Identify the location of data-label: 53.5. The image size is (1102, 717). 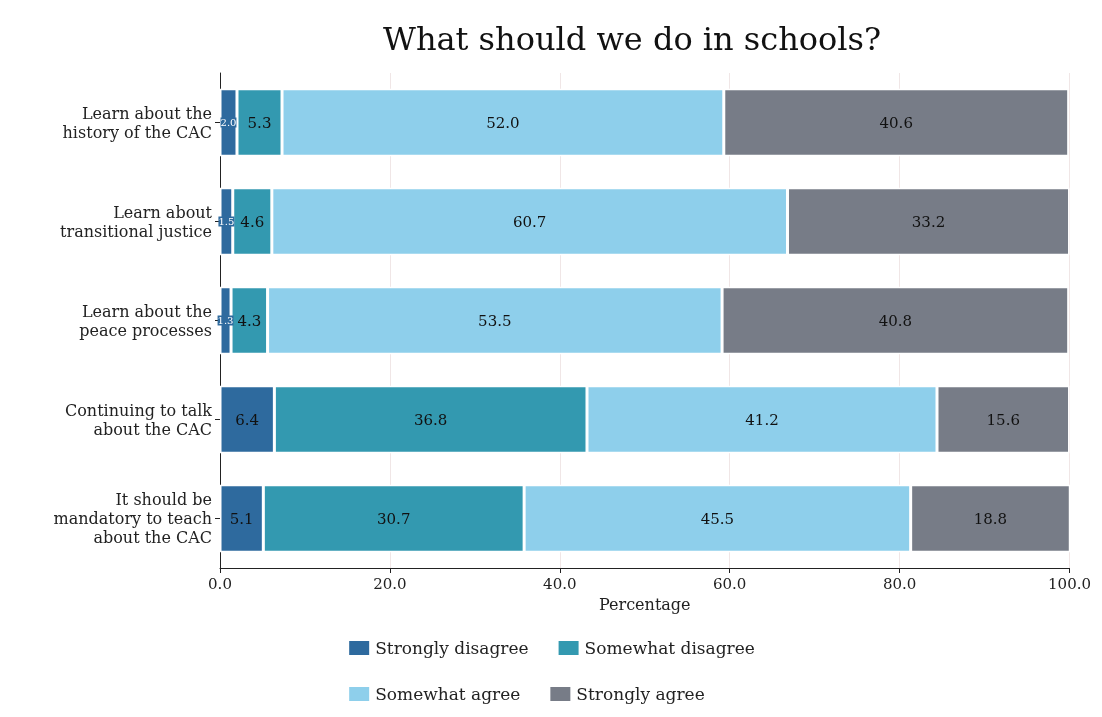
(495, 320).